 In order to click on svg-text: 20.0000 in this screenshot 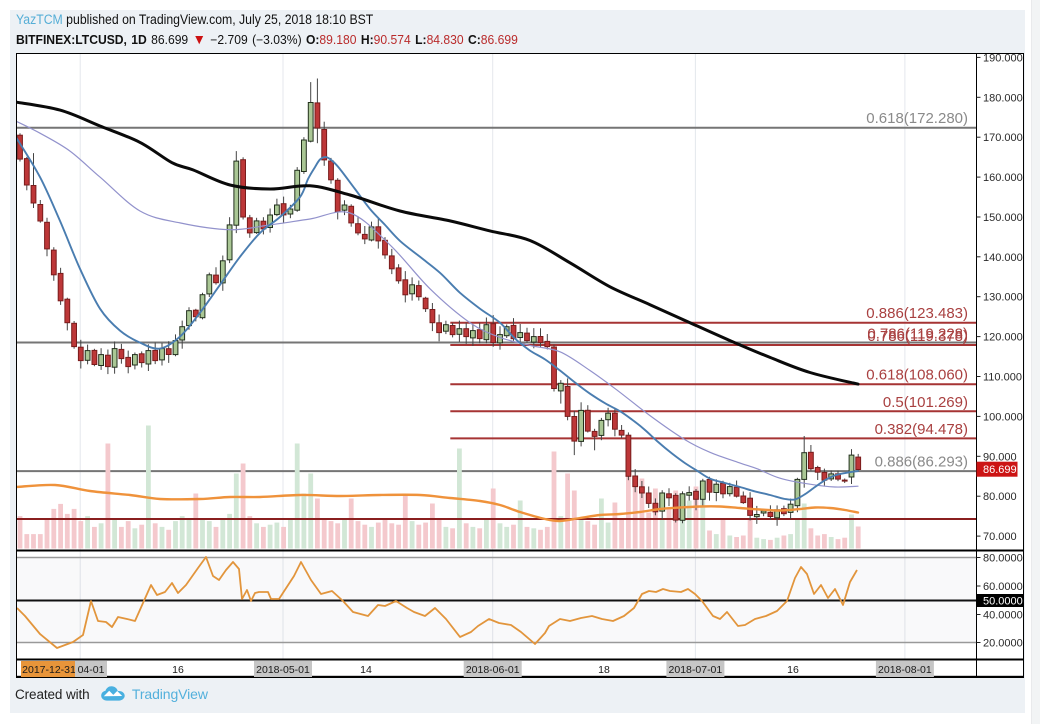, I will do `click(1003, 644)`.